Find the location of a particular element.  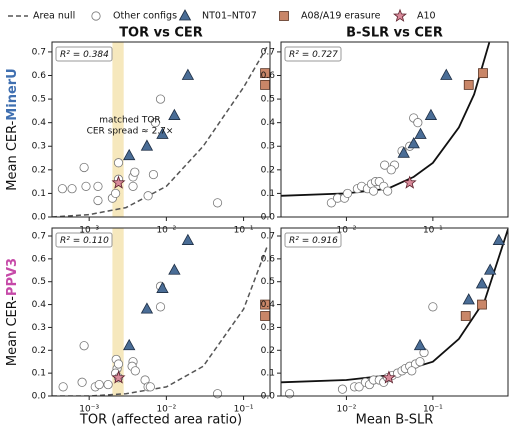

r2-label: R² = 0.110 is located at coordinates (84, 241).